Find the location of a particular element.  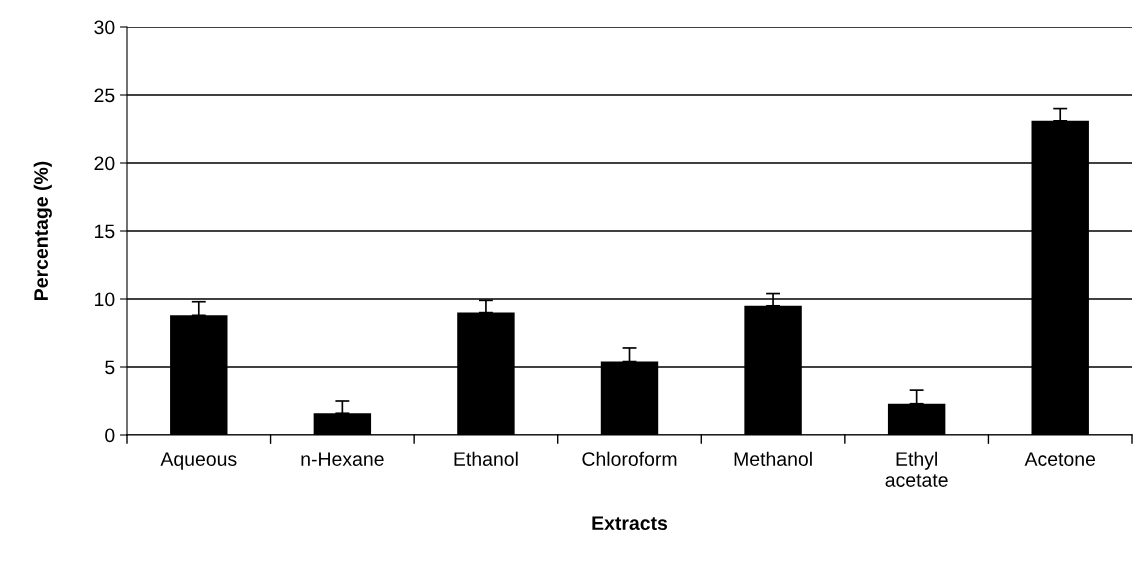

x-axis-title: Extracts is located at coordinates (630, 523).